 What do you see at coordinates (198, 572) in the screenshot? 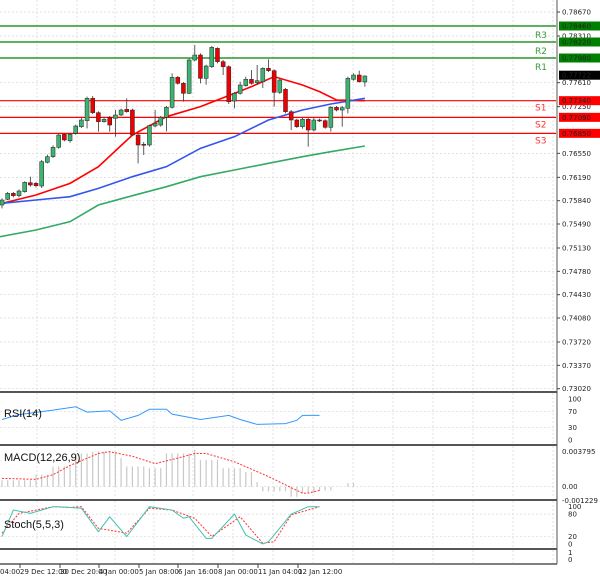
I see `time-tick-label: 6 Jan 16:00` at bounding box center [198, 572].